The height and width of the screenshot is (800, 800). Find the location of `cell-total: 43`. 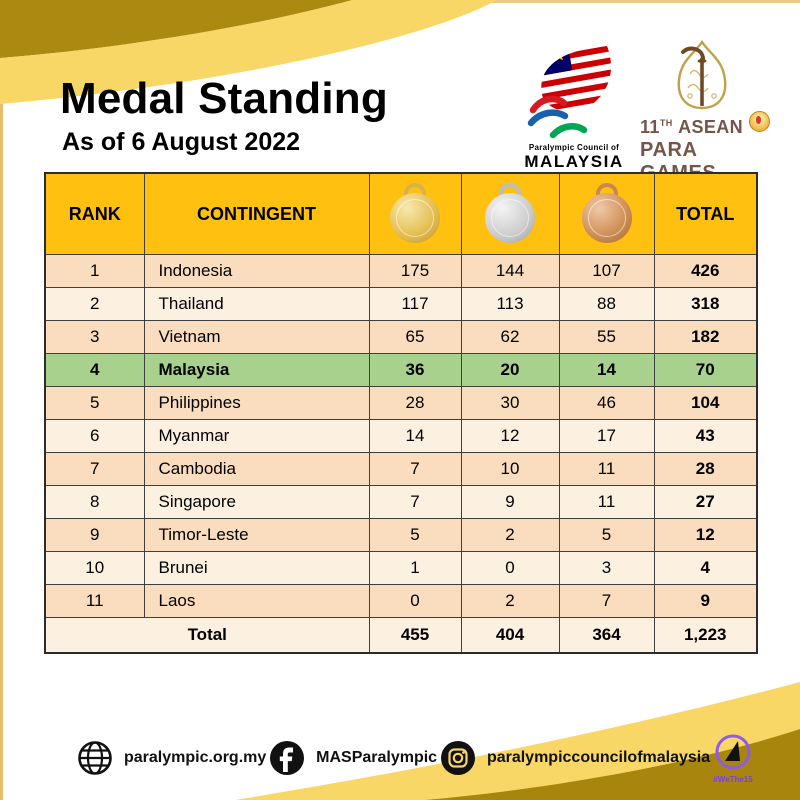

cell-total: 43 is located at coordinates (705, 436).